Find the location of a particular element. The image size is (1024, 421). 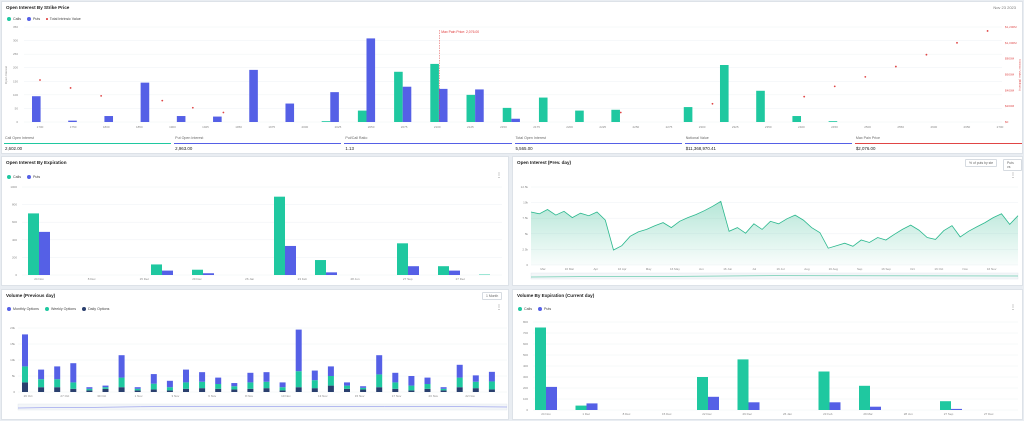

stat-value: $11,368,970.41 is located at coordinates (700, 148).